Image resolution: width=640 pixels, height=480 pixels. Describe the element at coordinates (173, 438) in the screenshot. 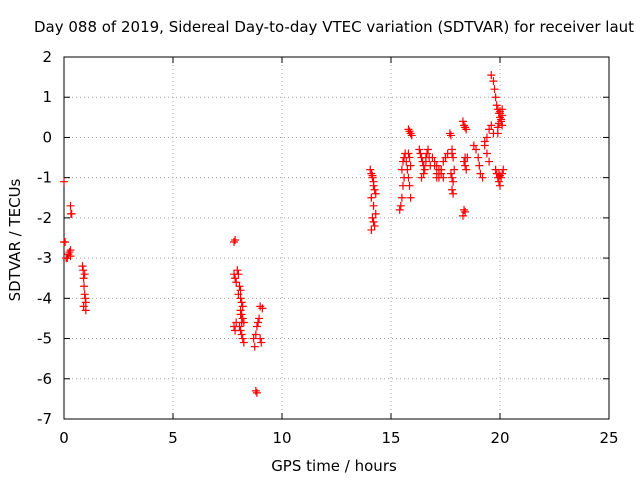

I see `x-tick-label: 5` at that location.